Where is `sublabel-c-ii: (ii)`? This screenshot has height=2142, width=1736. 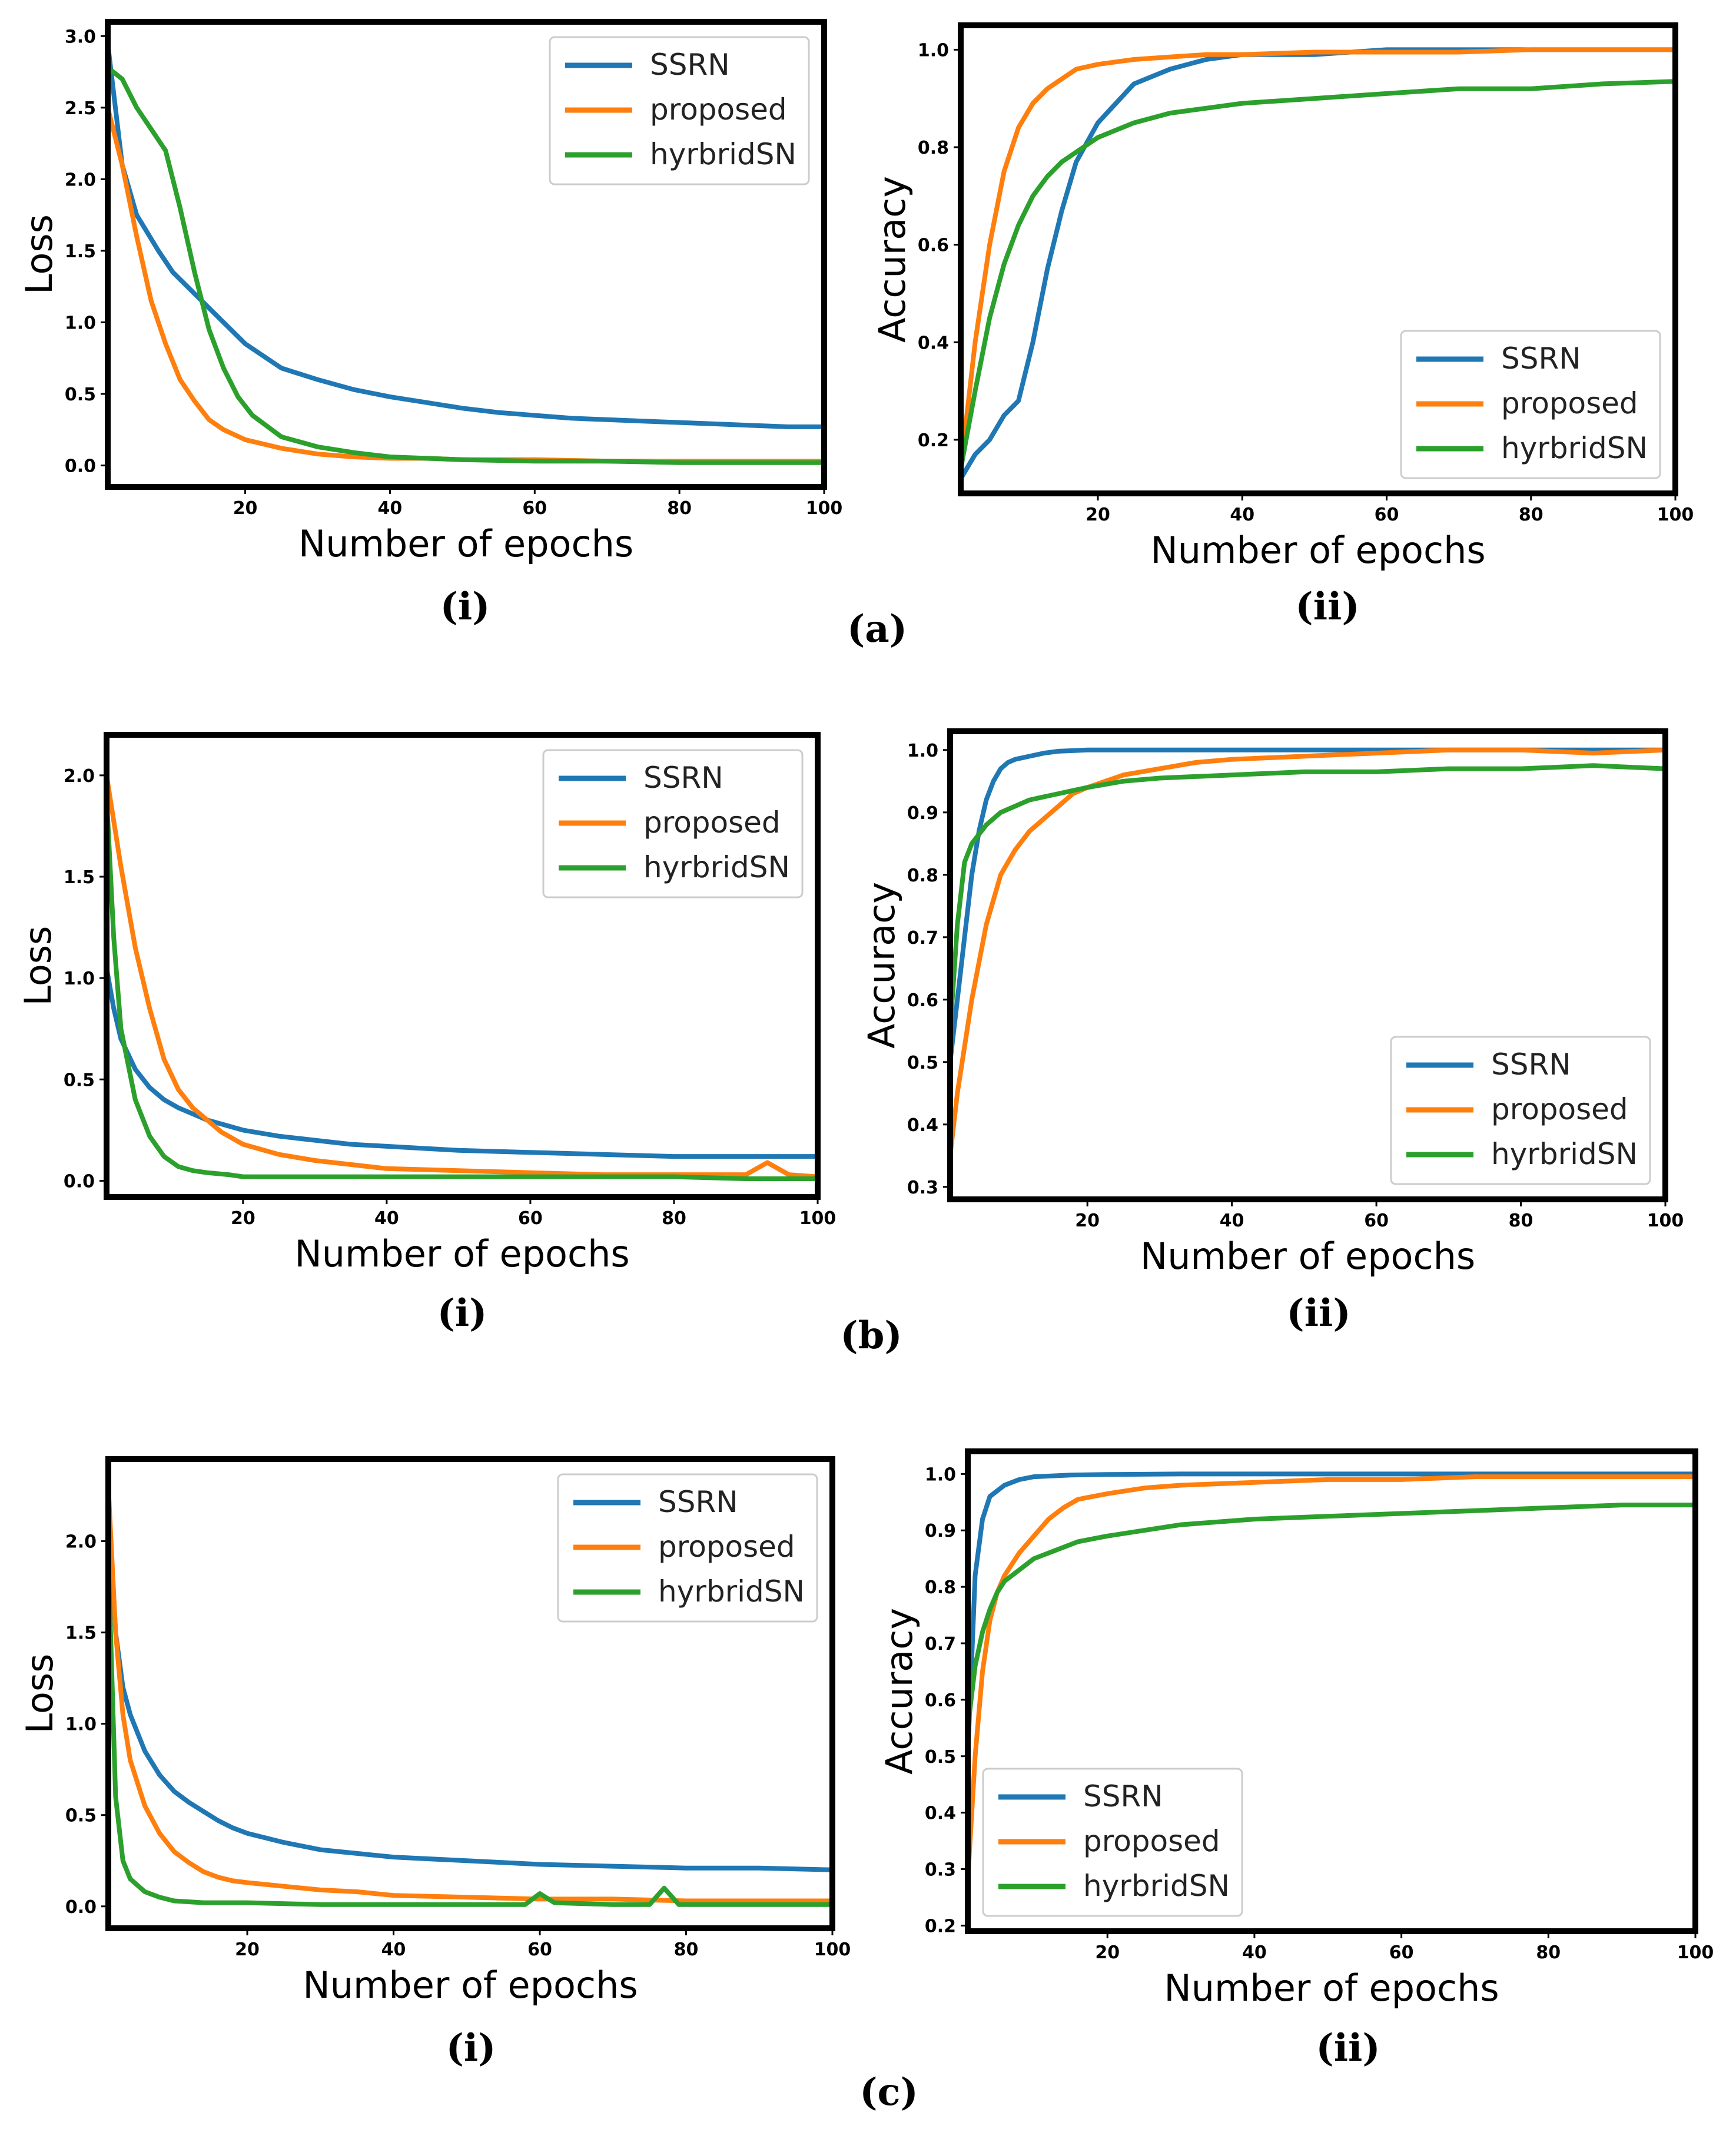
sublabel-c-ii: (ii) is located at coordinates (1348, 2048).